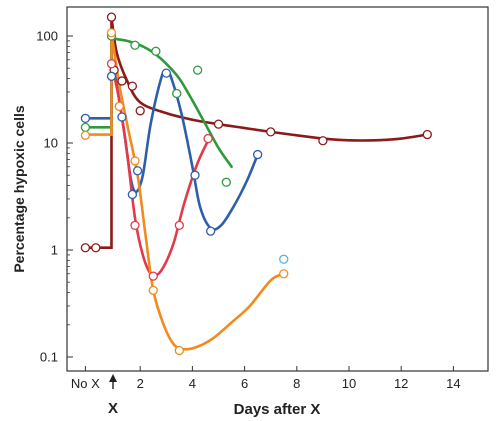 The width and height of the screenshot is (500, 421). Describe the element at coordinates (171, 103) in the screenshot. I see `series-1-curve` at that location.